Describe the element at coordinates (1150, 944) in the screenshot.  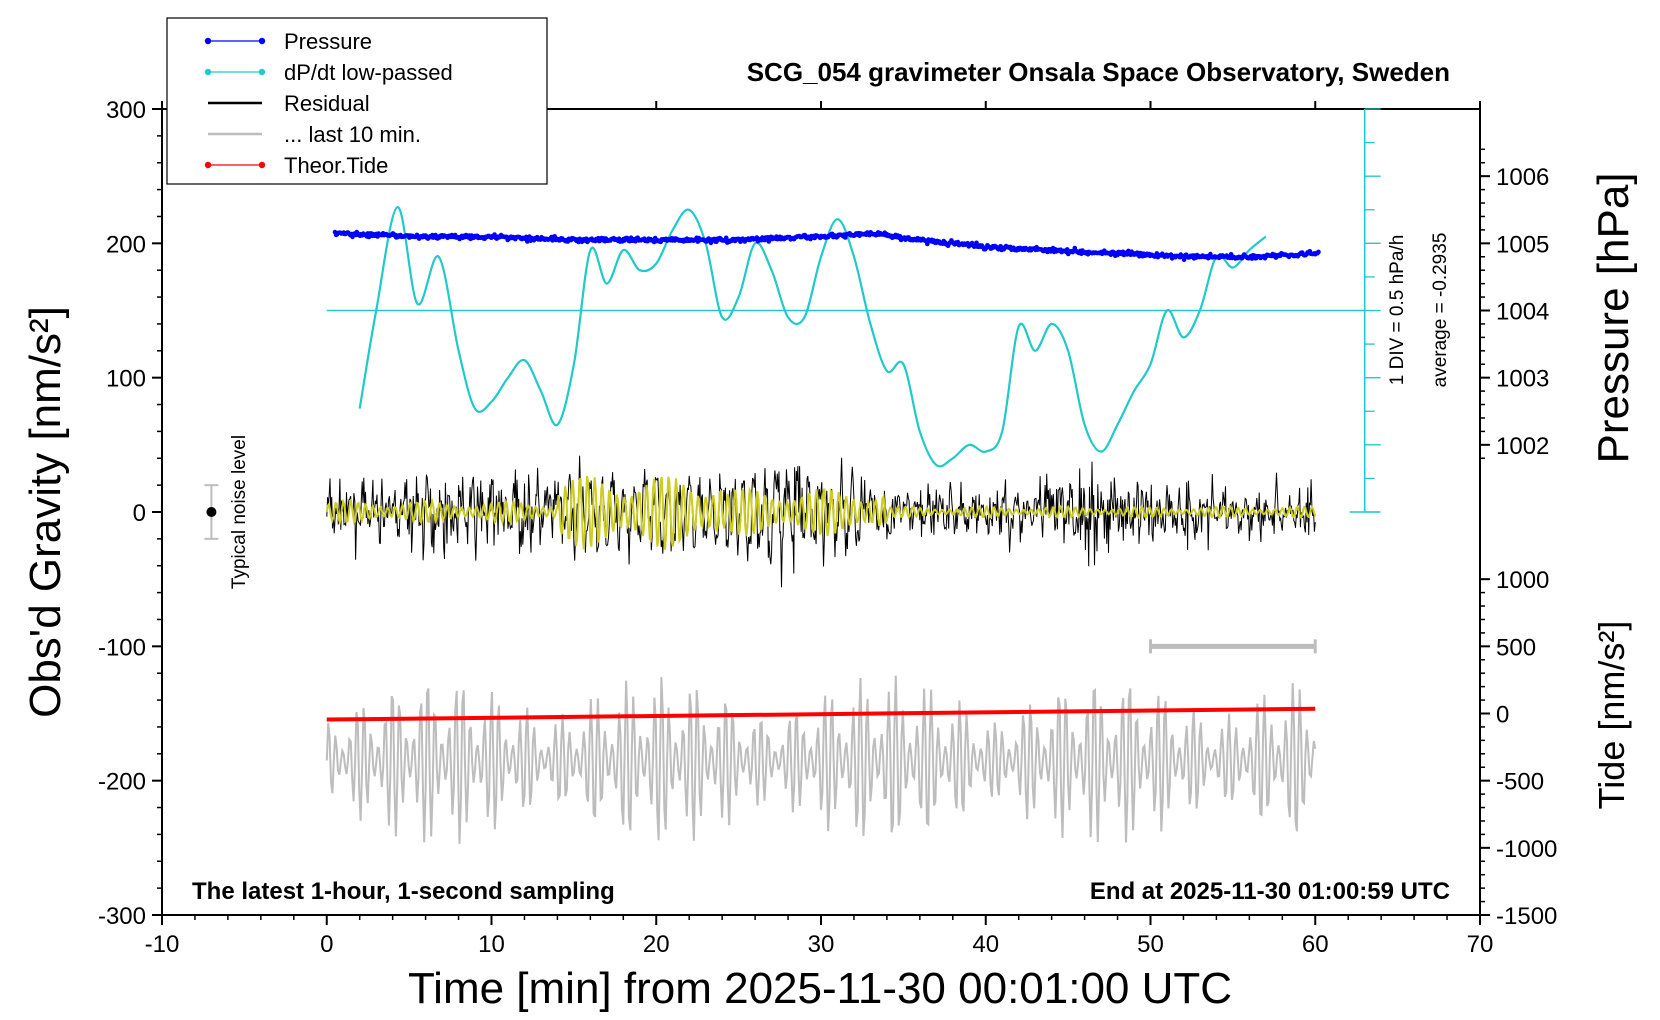
I see `x-tick-label: 50` at that location.